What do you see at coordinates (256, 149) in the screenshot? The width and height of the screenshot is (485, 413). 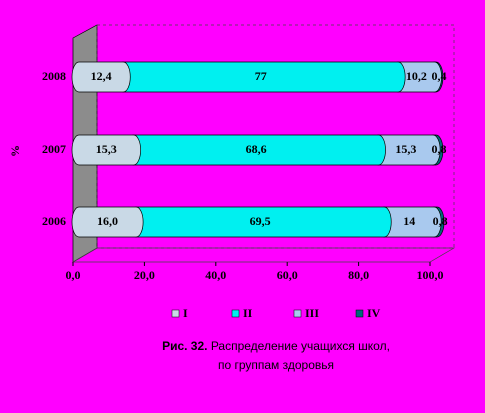 I see `data-label: 68,6` at bounding box center [256, 149].